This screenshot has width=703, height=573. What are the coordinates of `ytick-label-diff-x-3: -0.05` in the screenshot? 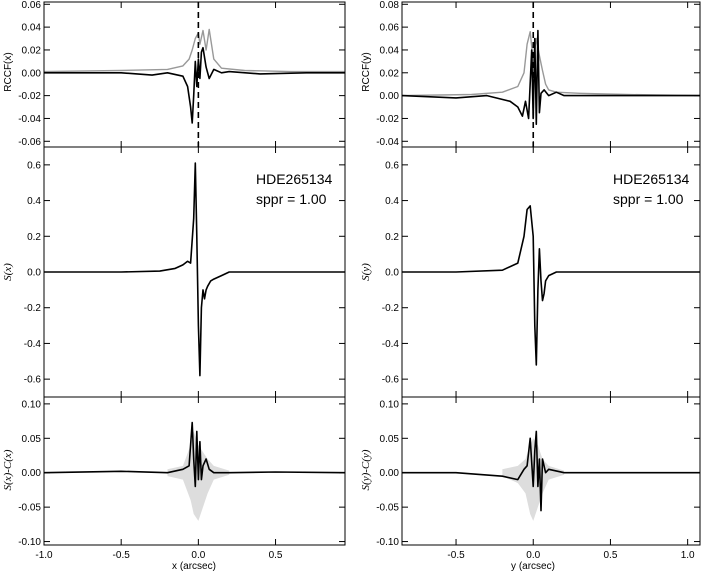 It's located at (29, 508).